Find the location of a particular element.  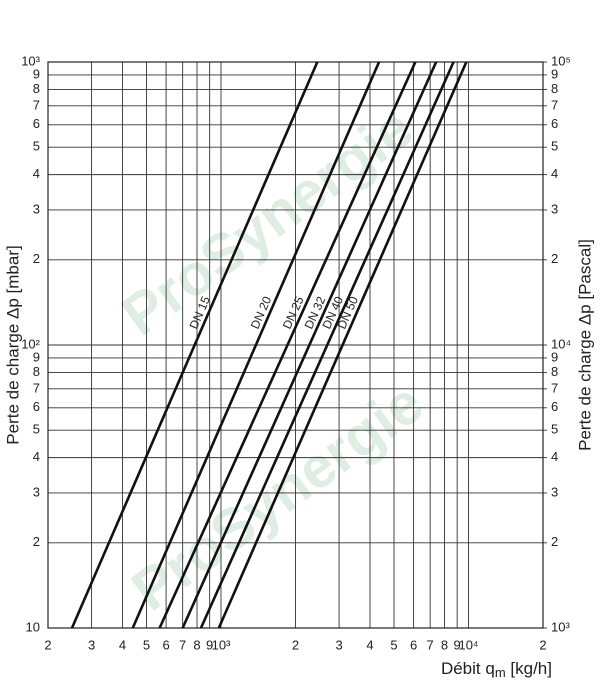

y-tick-label: 10² is located at coordinates (30, 343).